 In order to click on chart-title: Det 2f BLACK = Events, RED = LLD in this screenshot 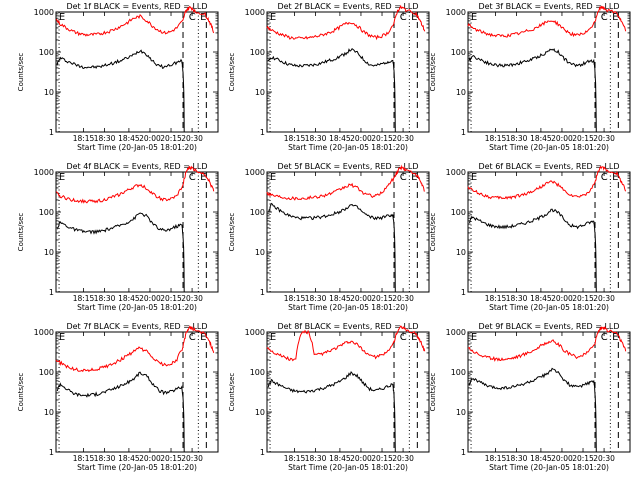, I will do `click(347, 6)`.